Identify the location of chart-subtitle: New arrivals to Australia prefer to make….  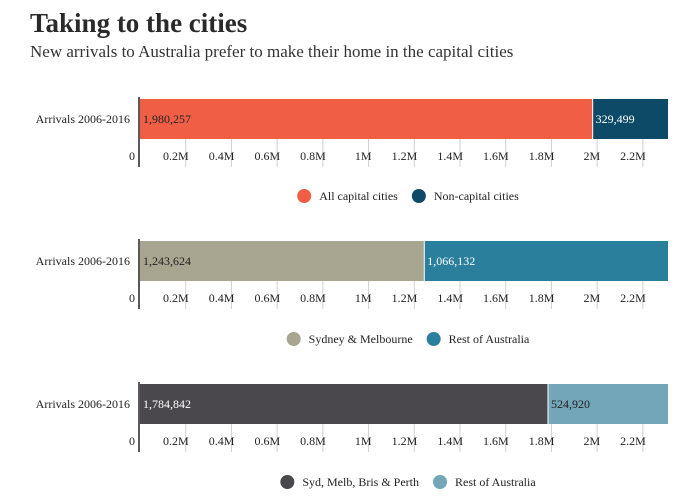
(272, 51).